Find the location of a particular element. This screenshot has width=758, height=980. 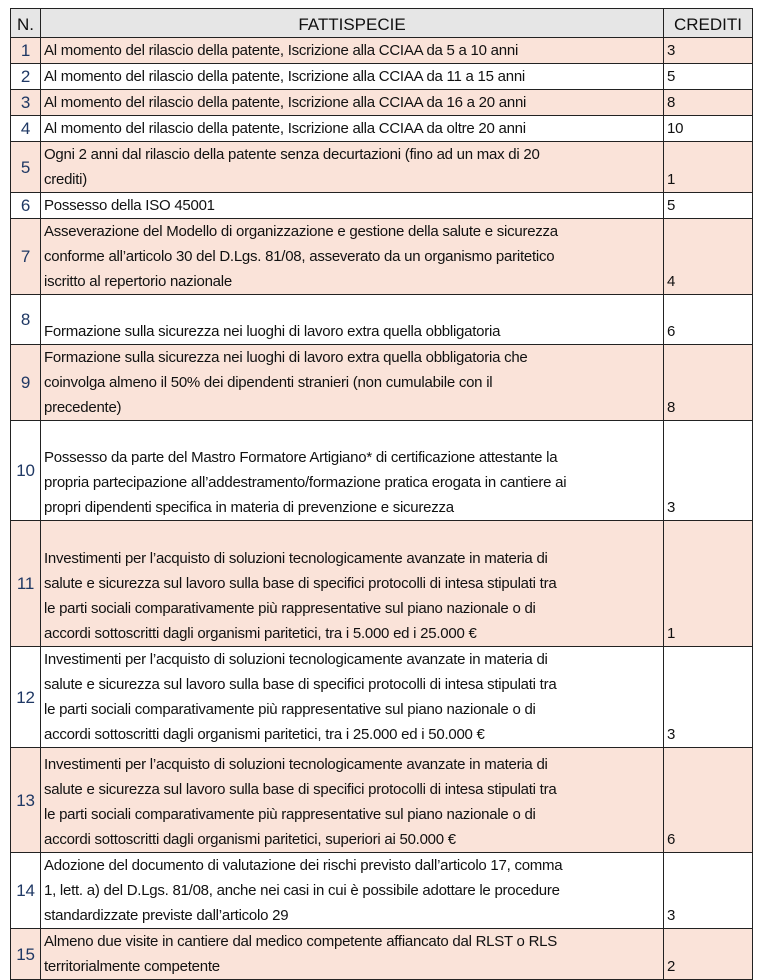

fattispecie-line: territorialmente competente is located at coordinates (132, 966).